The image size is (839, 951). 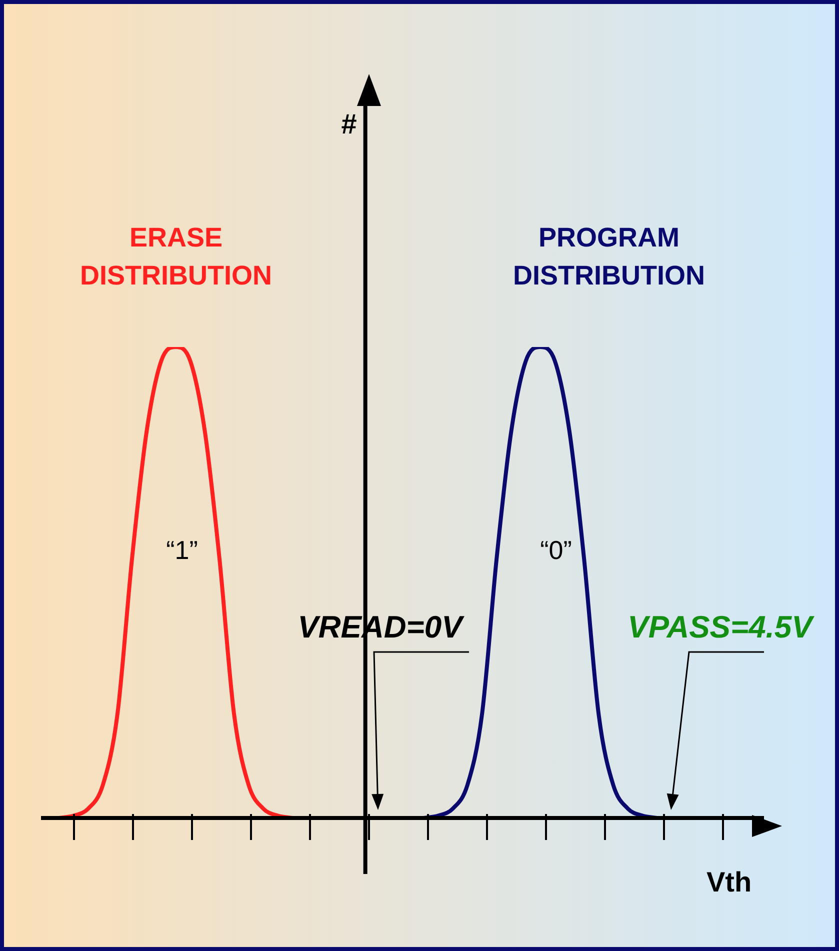 I want to click on annotation: “0”, so click(x=556, y=550).